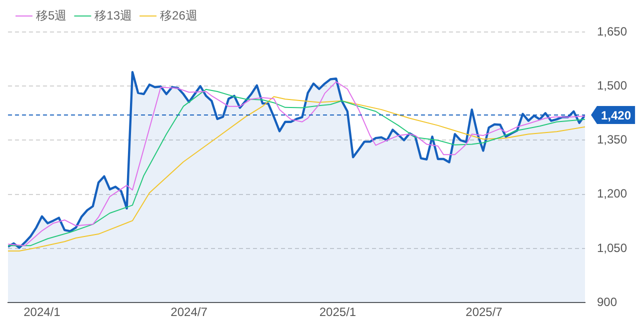 This screenshot has width=641, height=323. I want to click on x-tick-label: 2024/7, so click(189, 312).